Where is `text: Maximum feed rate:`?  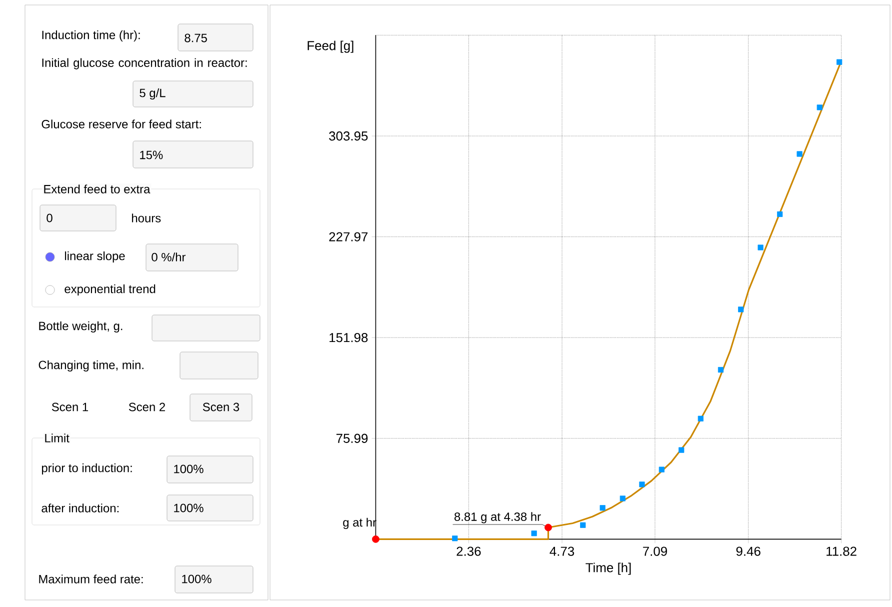 text: Maximum feed rate: is located at coordinates (91, 579).